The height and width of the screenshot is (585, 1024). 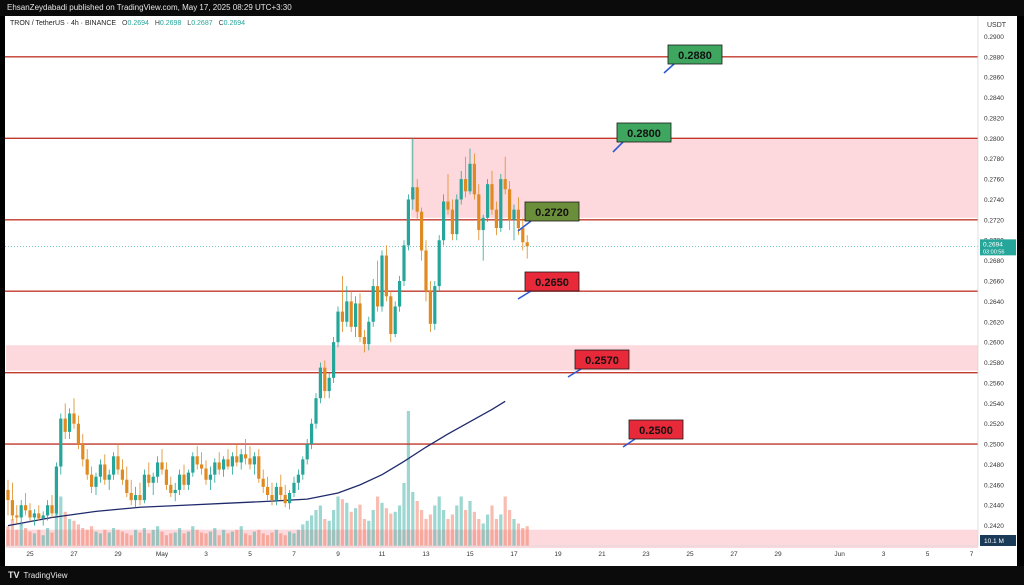 What do you see at coordinates (994, 180) in the screenshot?
I see `y-tick-label: 0.2760` at bounding box center [994, 180].